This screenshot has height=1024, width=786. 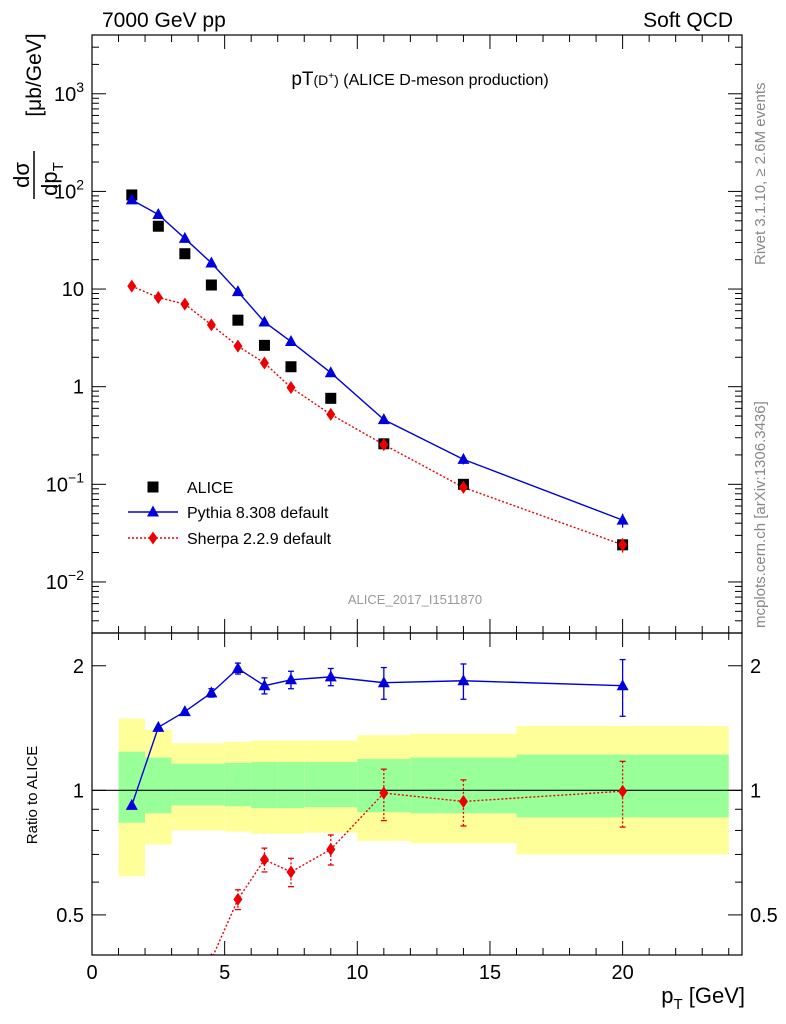 I want to click on legend-label-pythia: Pythia 8.308 default, so click(x=258, y=513).